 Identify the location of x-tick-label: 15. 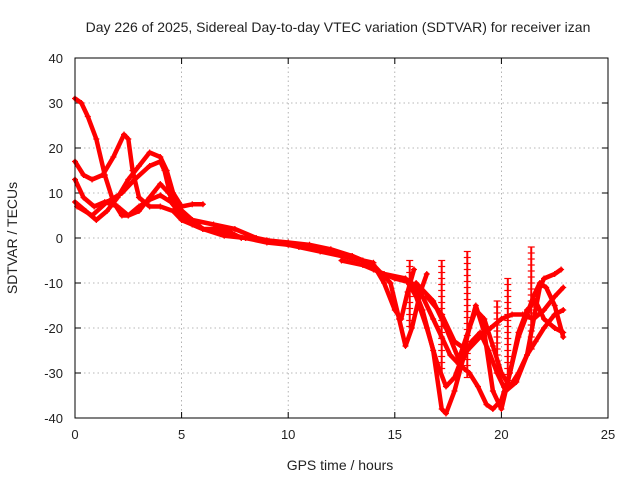
(395, 434).